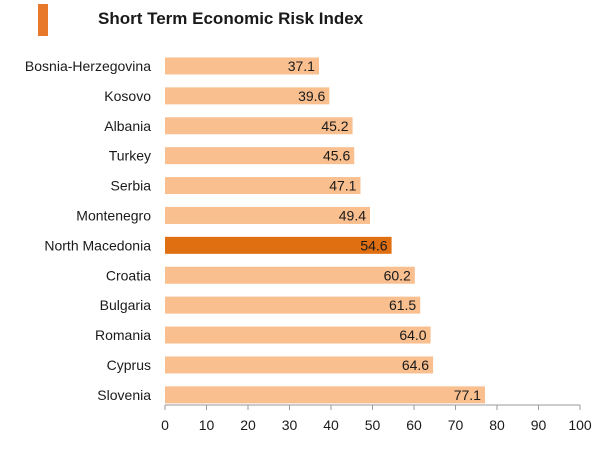 The width and height of the screenshot is (606, 451). I want to click on category-label: Bulgaria, so click(126, 305).